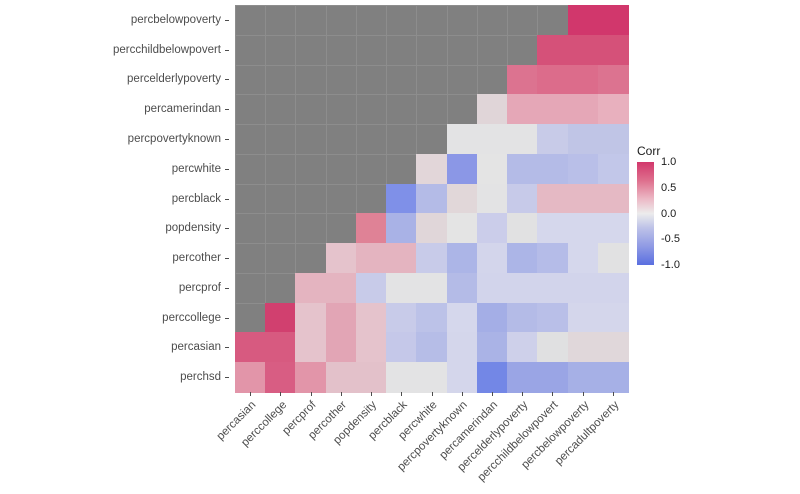 The image size is (800, 494). Describe the element at coordinates (193, 228) in the screenshot. I see `y-axis-tick-label: popdensity` at that location.